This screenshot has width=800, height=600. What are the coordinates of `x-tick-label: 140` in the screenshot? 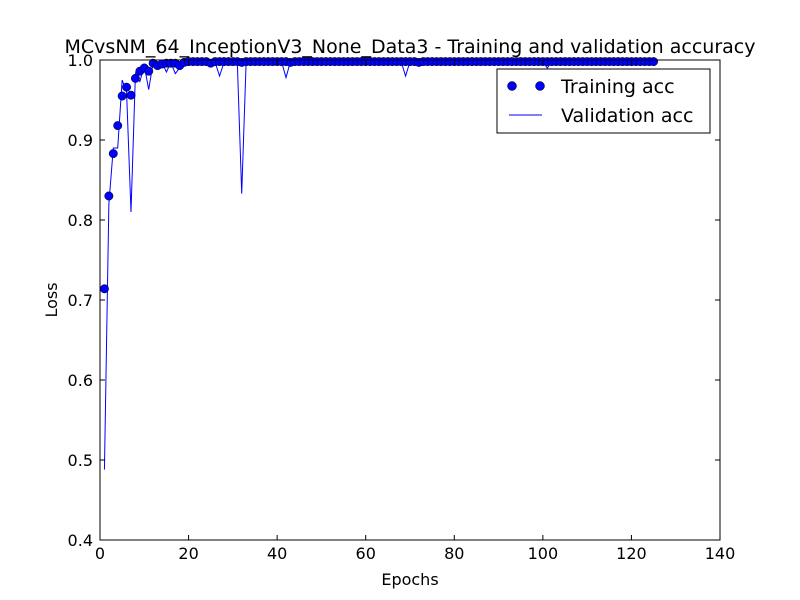 It's located at (720, 553).